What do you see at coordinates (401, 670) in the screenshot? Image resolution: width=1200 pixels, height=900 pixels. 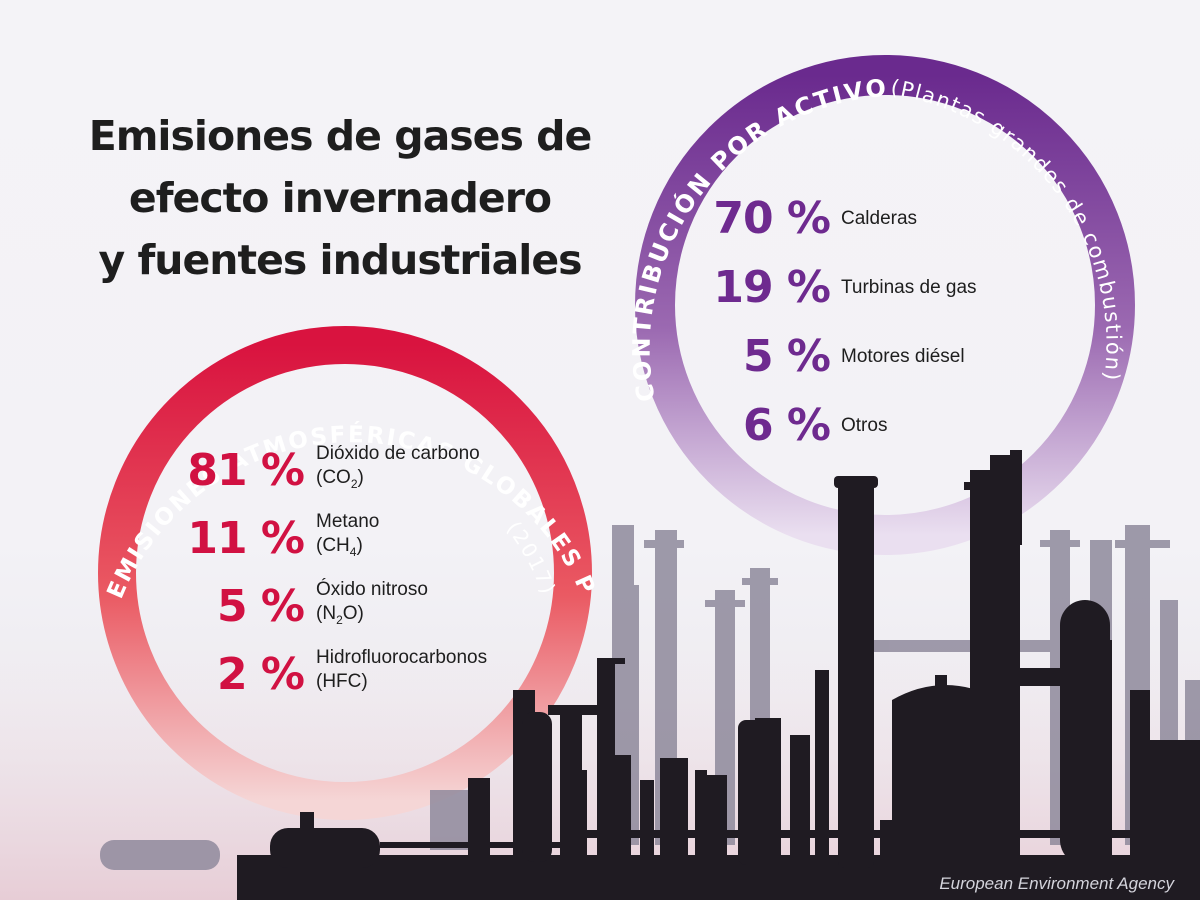 I see `pollutant-label: Hidrofluorocarbonos (HFC)` at bounding box center [401, 670].